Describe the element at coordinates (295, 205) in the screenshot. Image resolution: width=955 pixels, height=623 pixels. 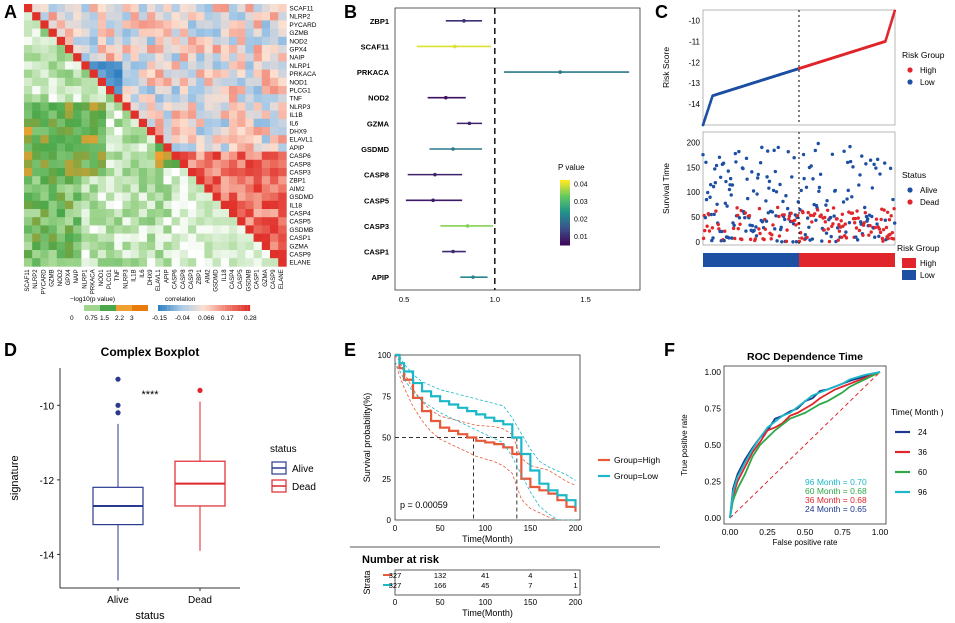
I see `heatmap-row-label: IL18` at that location.